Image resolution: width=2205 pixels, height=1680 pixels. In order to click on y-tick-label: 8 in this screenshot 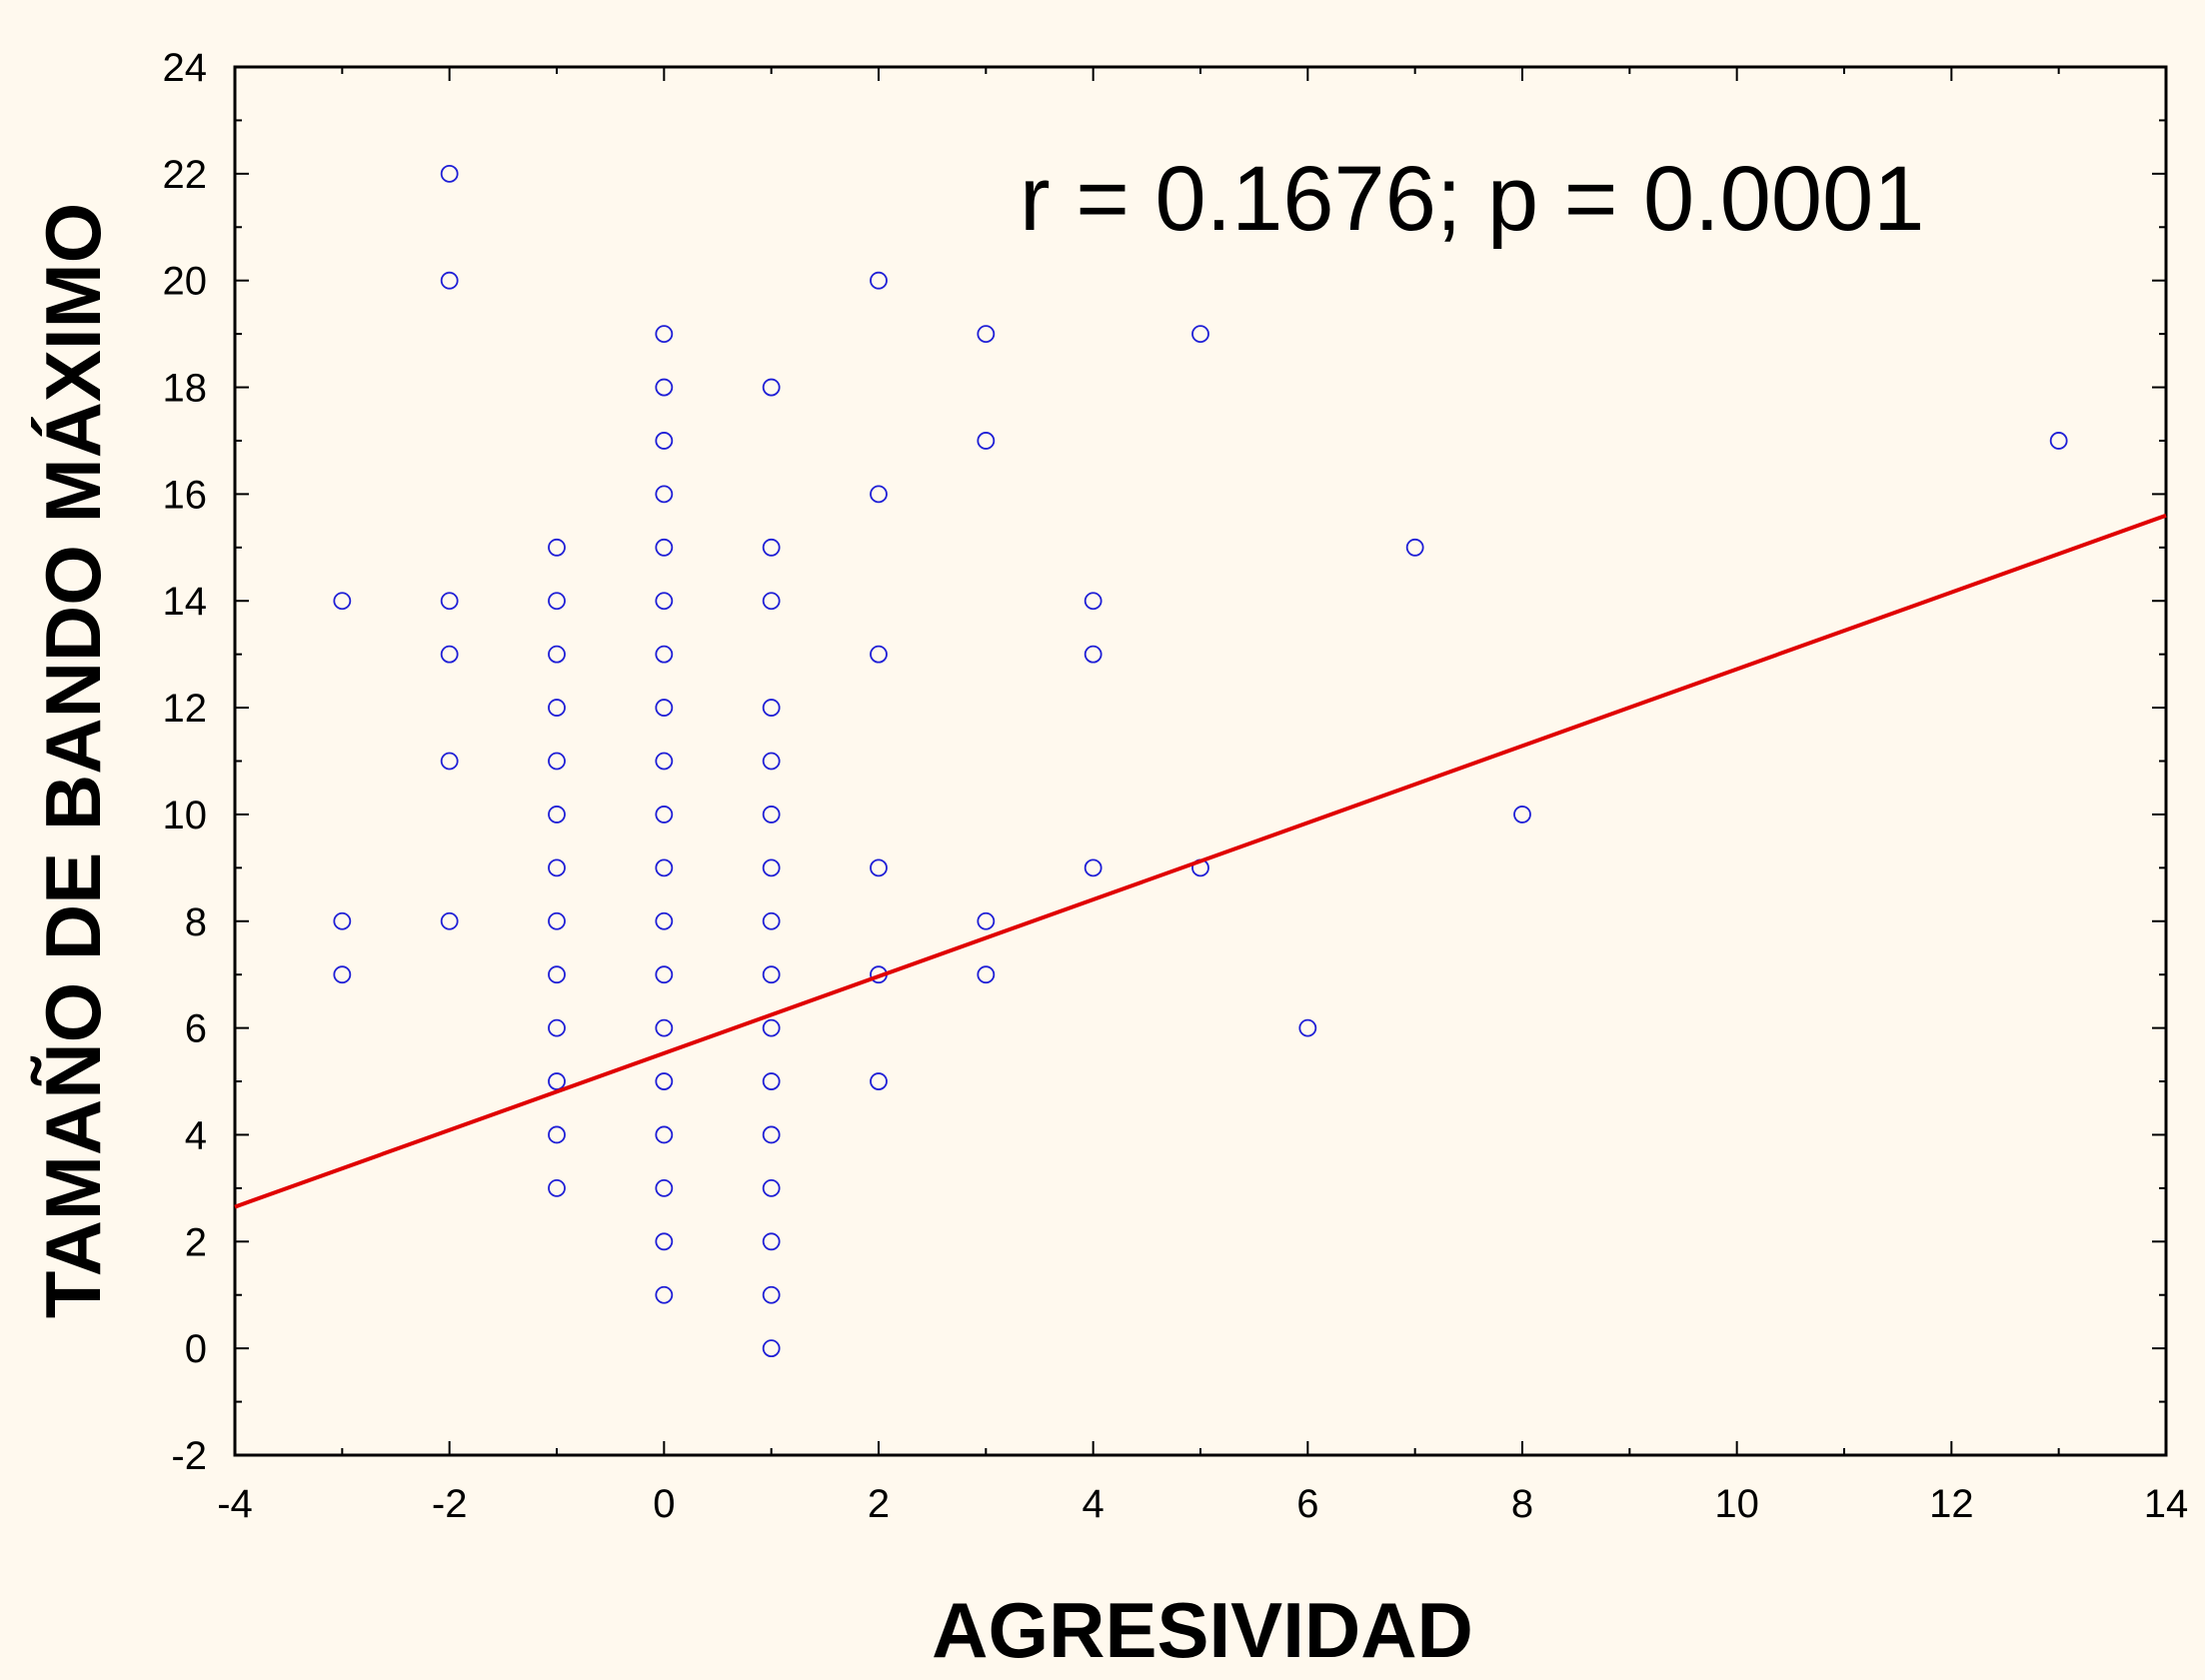, I will do `click(196, 922)`.